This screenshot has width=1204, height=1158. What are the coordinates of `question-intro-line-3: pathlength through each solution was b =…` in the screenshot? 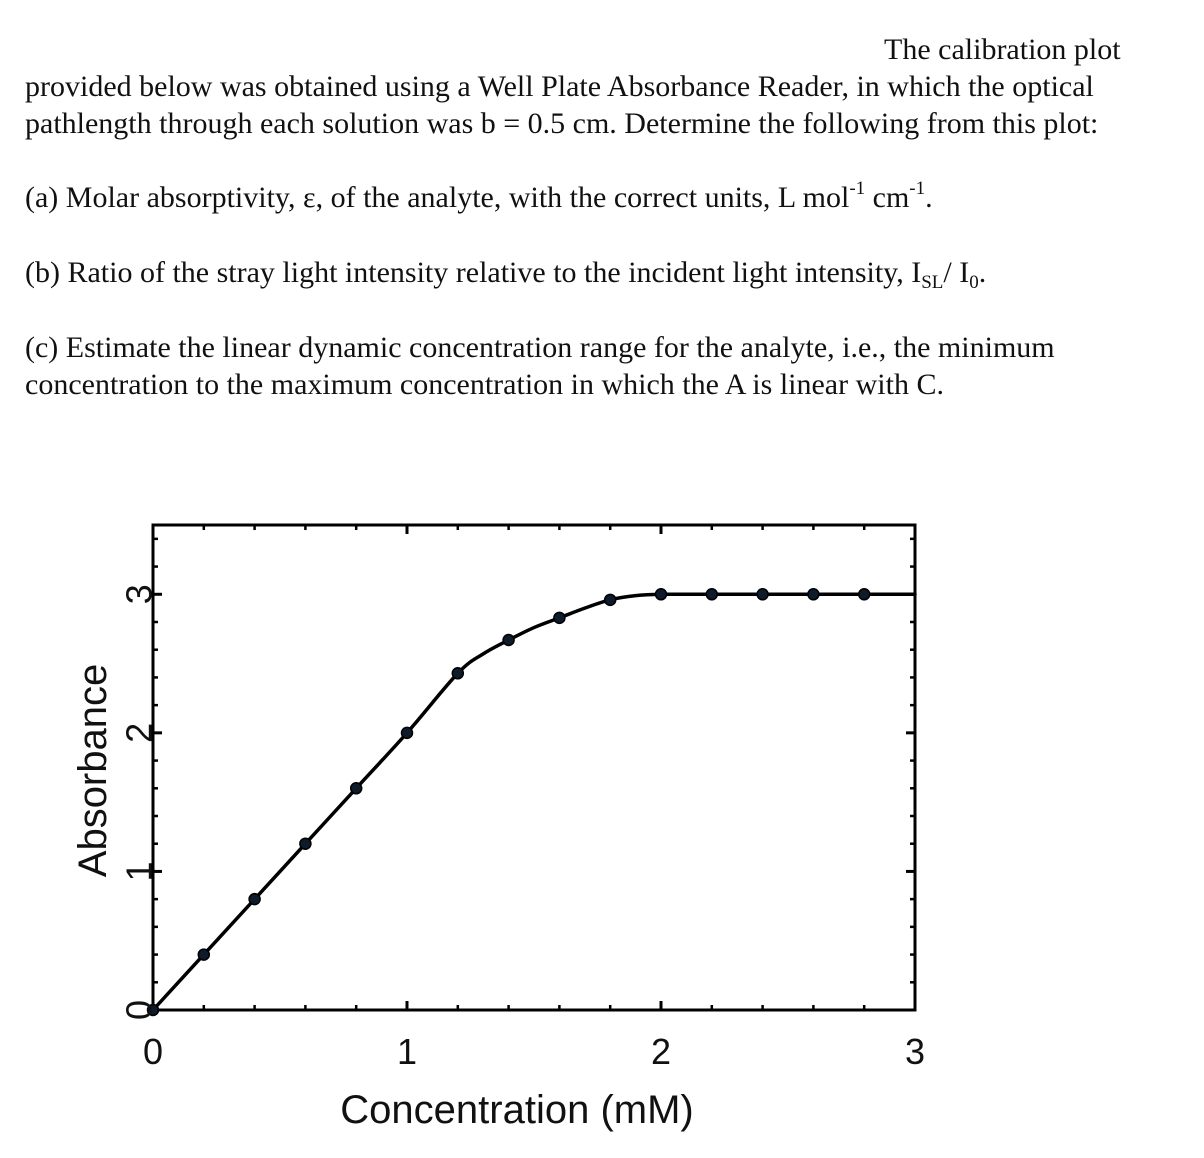 It's located at (562, 123).